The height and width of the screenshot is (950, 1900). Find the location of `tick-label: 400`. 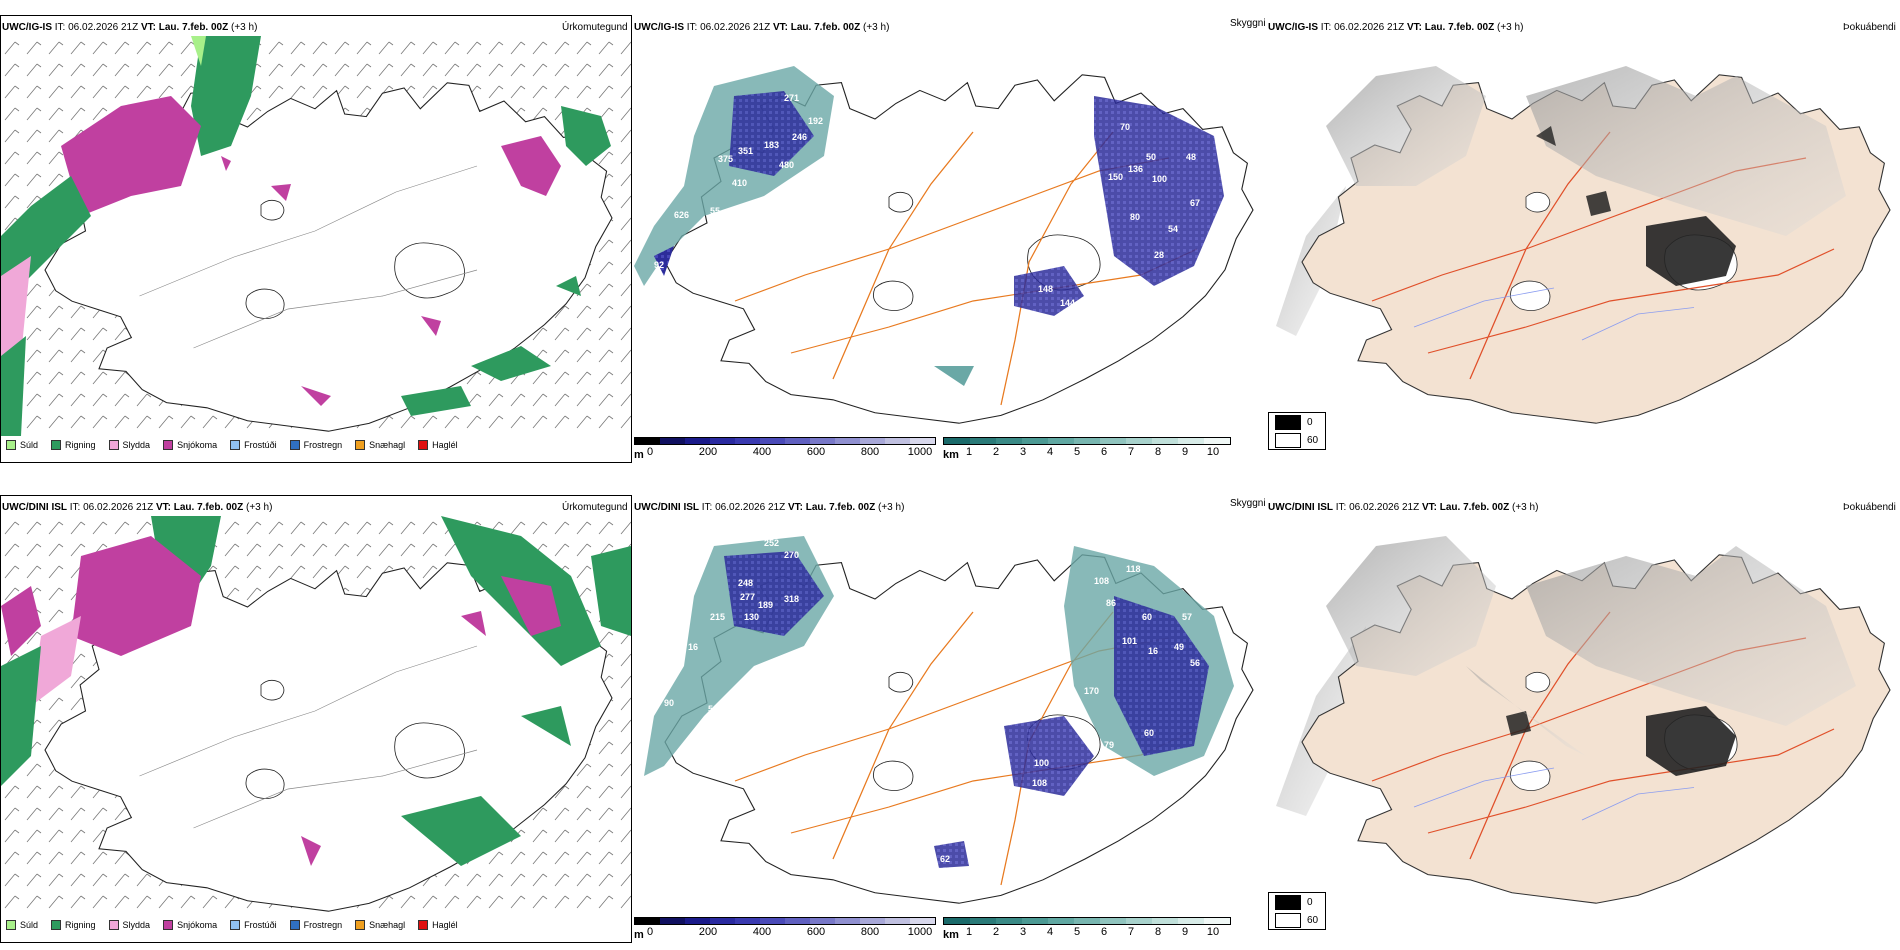

tick-label: 400 is located at coordinates (762, 452).